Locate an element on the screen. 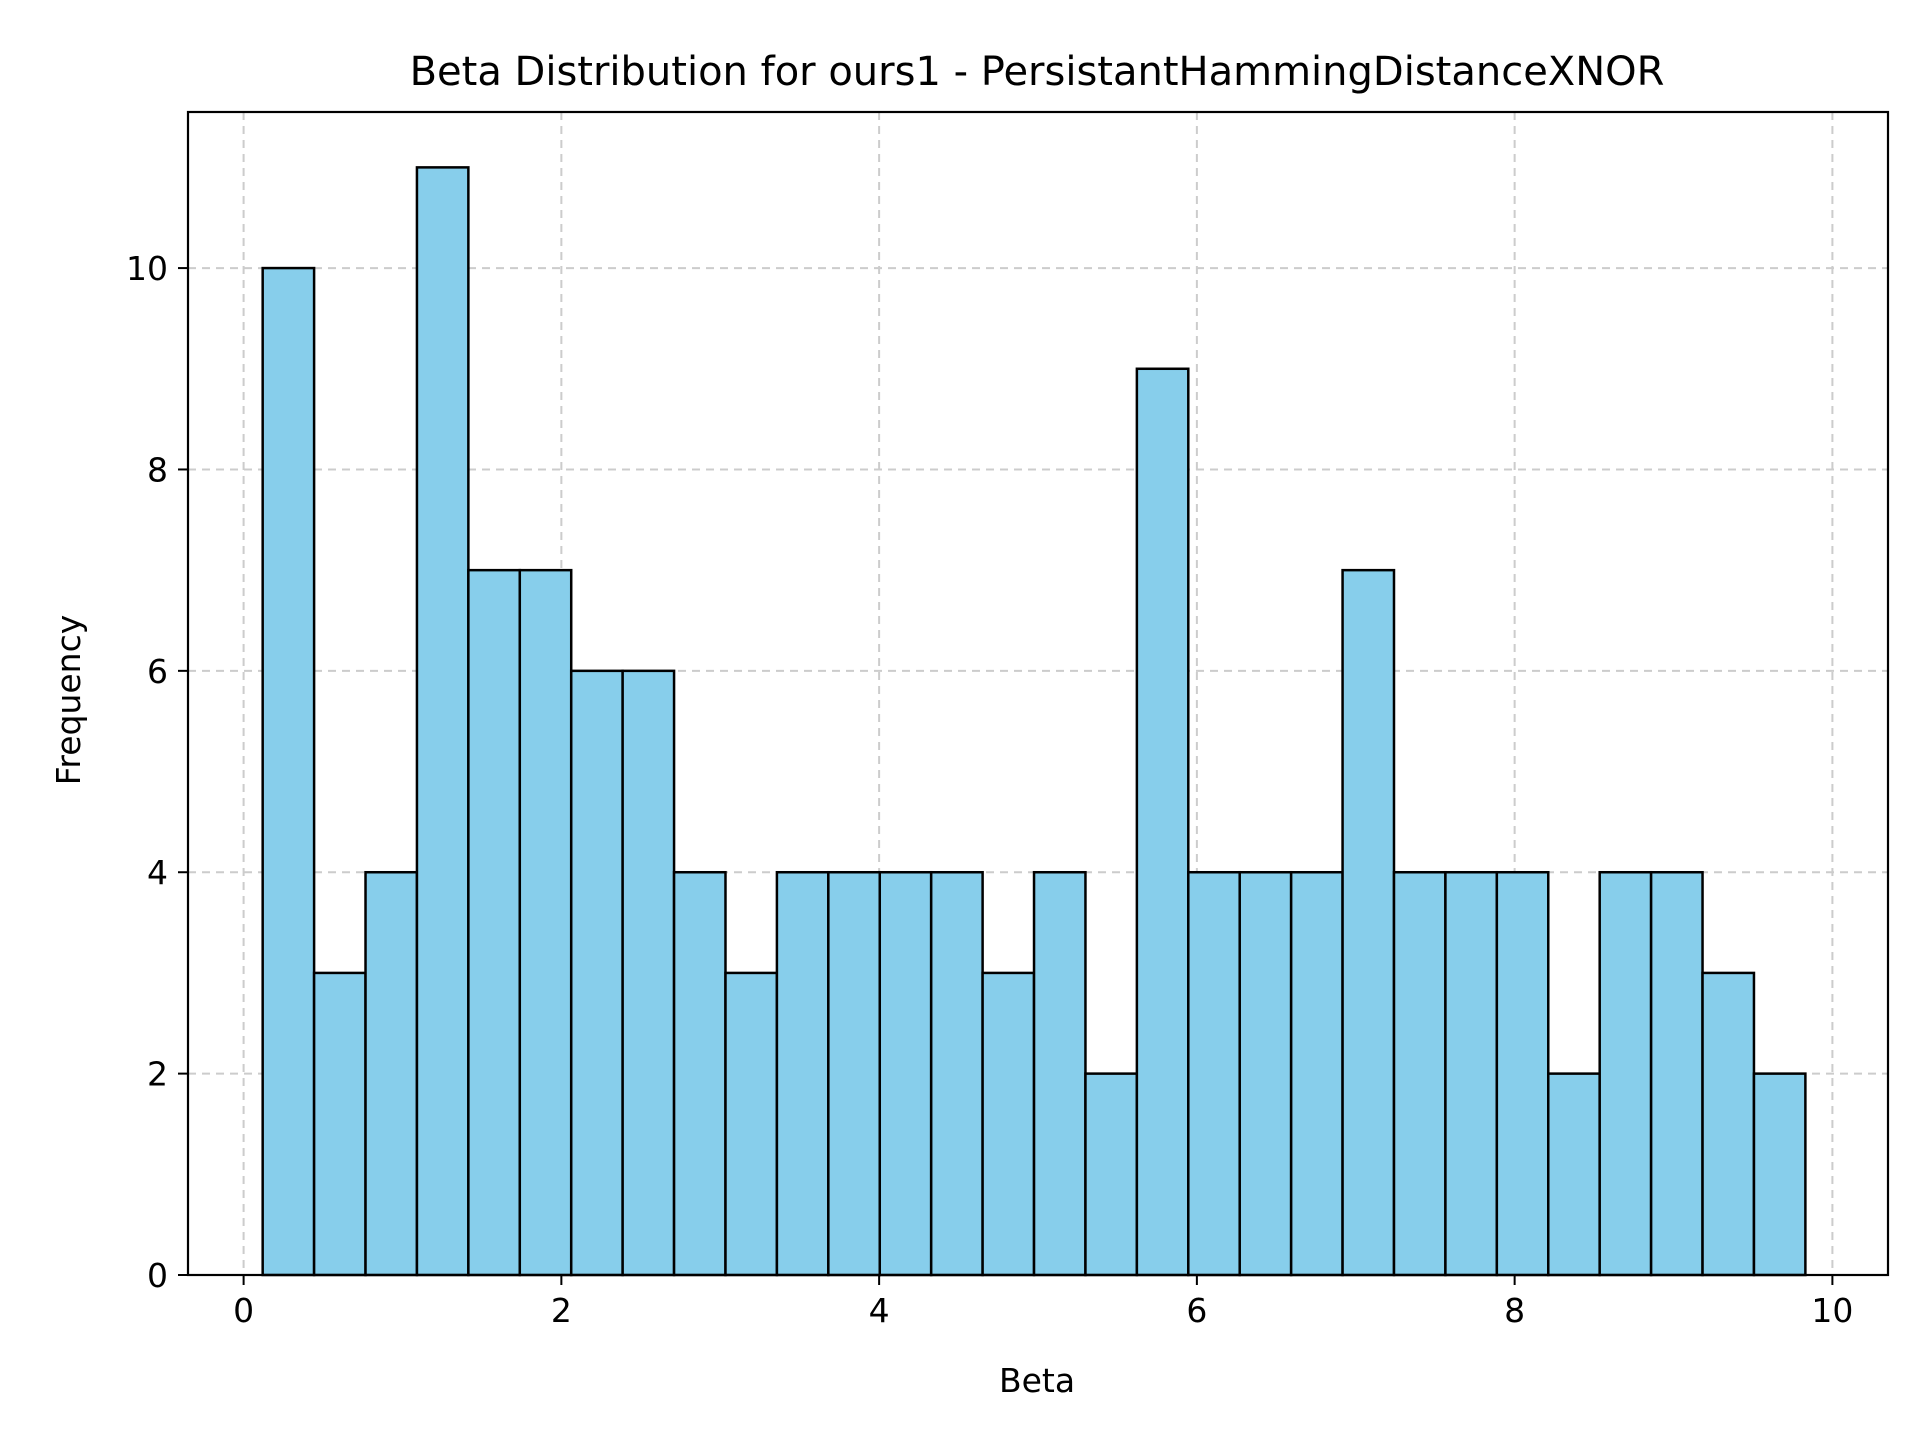  x-axis: 0 2 4 6 8 10 is located at coordinates (1043, 1302).